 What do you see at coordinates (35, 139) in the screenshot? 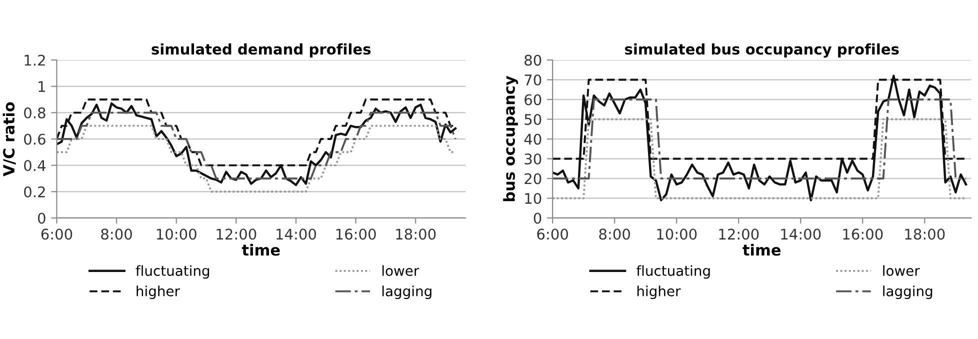
I see `y-tick-label: 0.6` at bounding box center [35, 139].